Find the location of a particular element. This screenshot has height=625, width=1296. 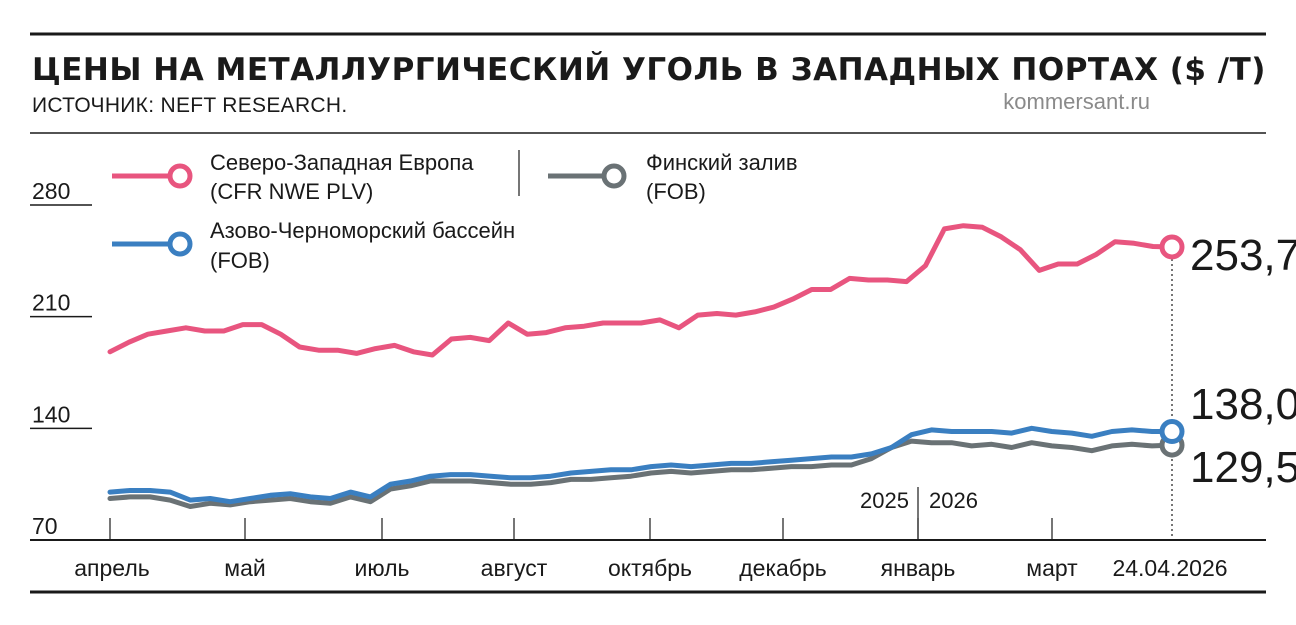

end-label-azov: 138,0 is located at coordinates (1243, 404).